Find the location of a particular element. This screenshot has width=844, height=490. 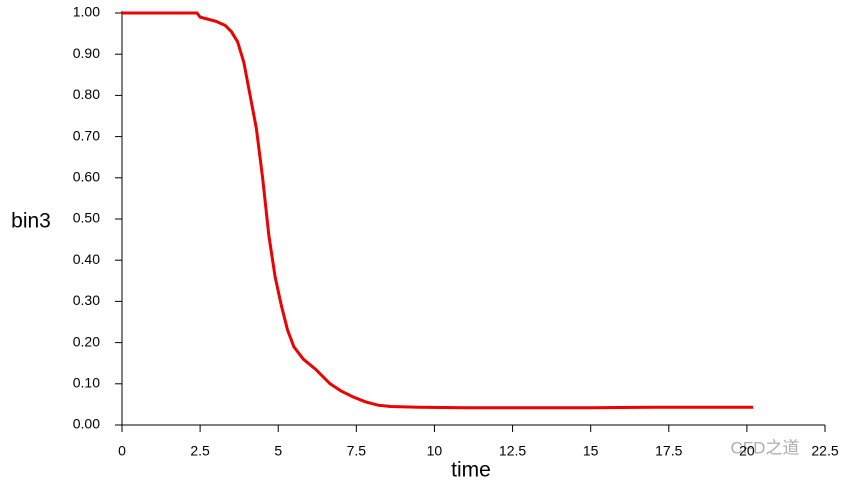

y-tick-label: 0.70 is located at coordinates (86, 135).